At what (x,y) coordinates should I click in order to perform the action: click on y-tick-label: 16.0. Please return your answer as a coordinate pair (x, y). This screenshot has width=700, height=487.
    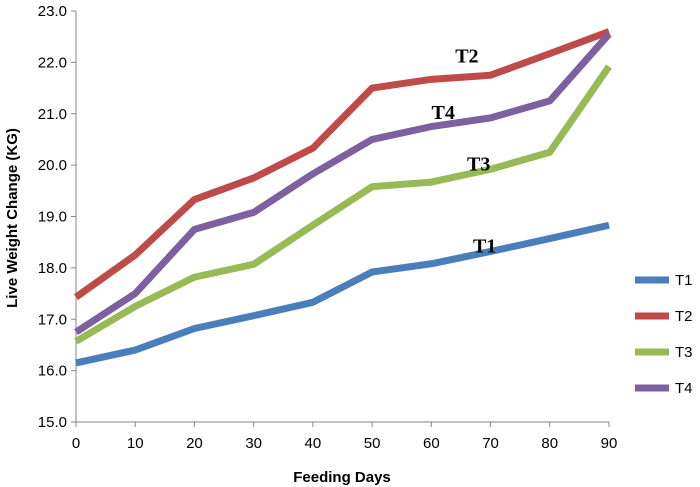
    Looking at the image, I should click on (52, 371).